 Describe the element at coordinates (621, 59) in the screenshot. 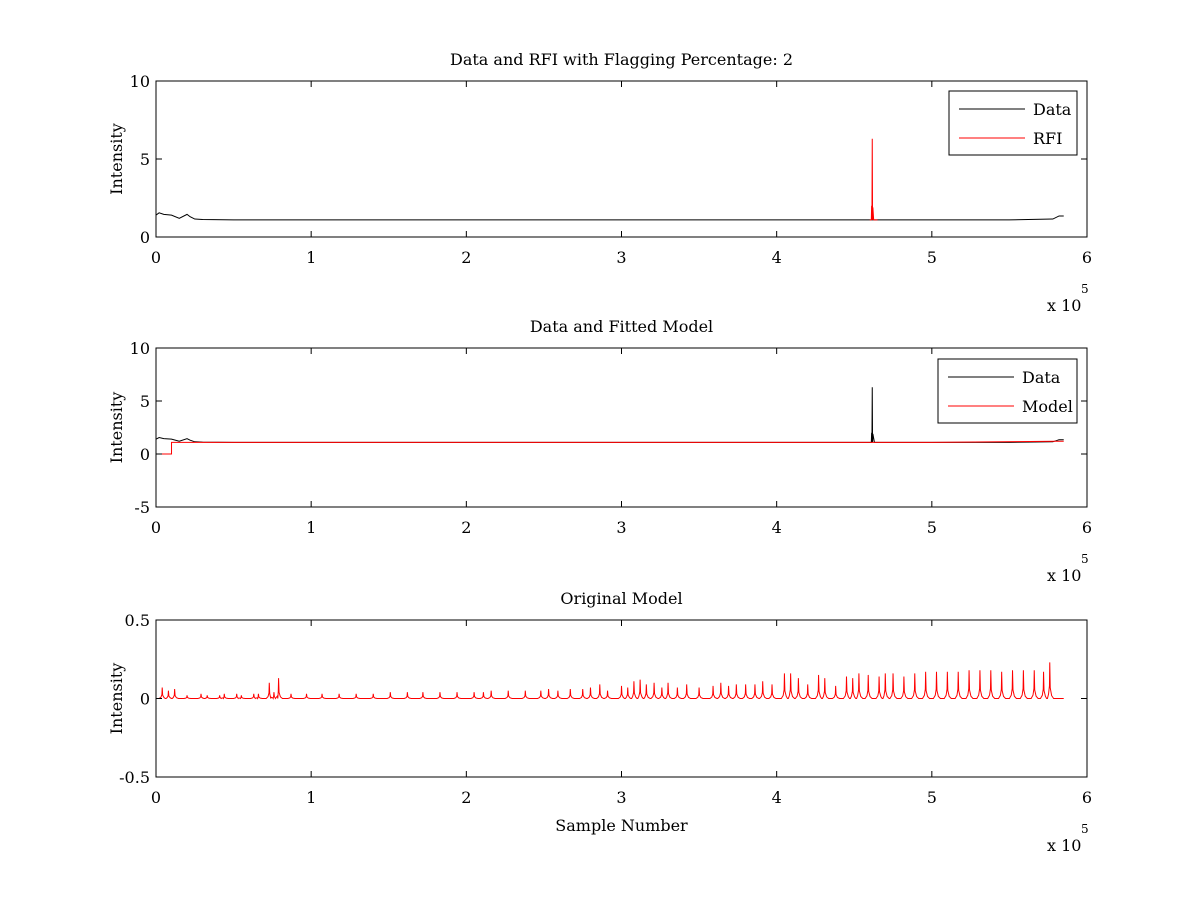

I see `chart-title: Data and RFI with Flagging Percentage: 2` at that location.